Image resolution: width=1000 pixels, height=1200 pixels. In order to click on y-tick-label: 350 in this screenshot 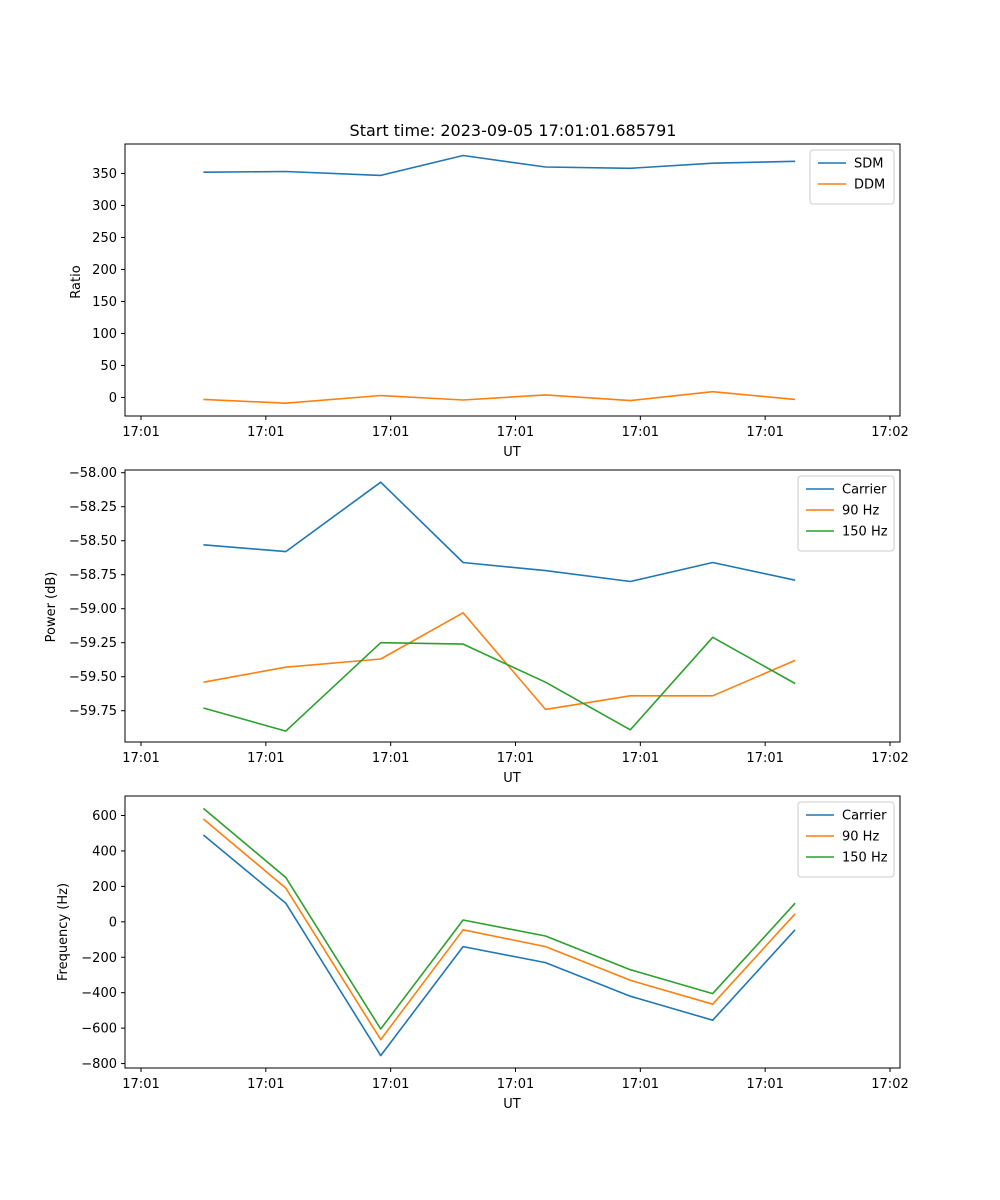, I will do `click(104, 174)`.